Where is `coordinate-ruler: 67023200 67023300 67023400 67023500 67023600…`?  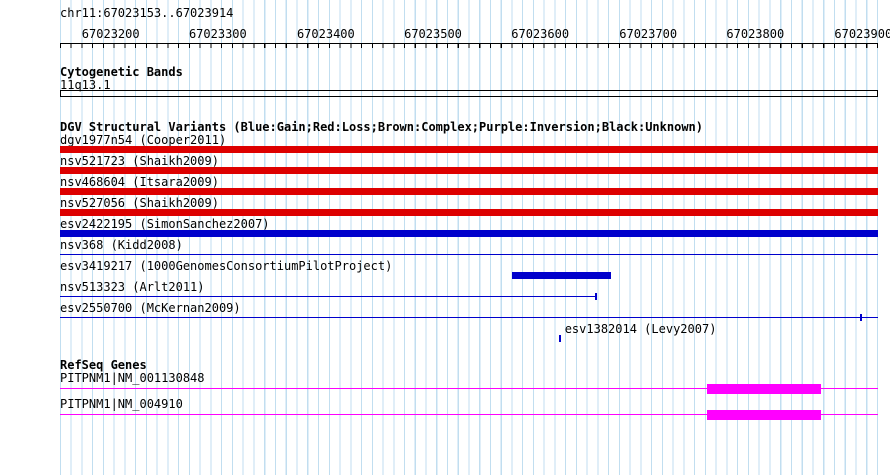
coordinate-ruler: 67023200 67023300 67023400 67023500 67023600… is located at coordinates (475, 34).